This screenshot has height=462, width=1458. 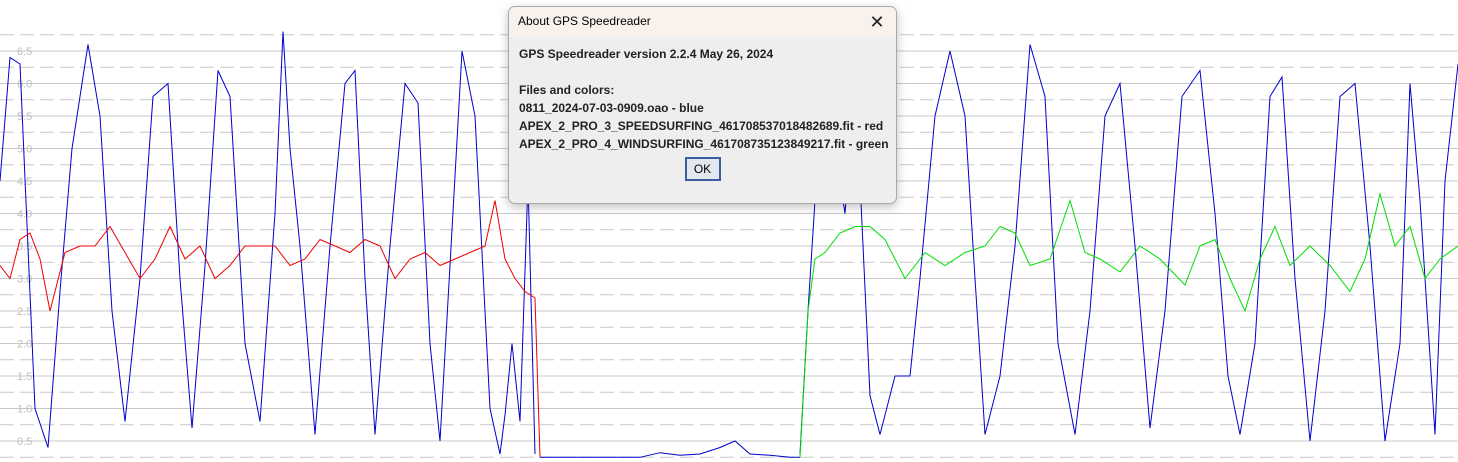 I want to click on y-axis-ticks: 6.56.05.55.04.54.03.53.02.52.01.51.00.5, so click(x=24, y=247).